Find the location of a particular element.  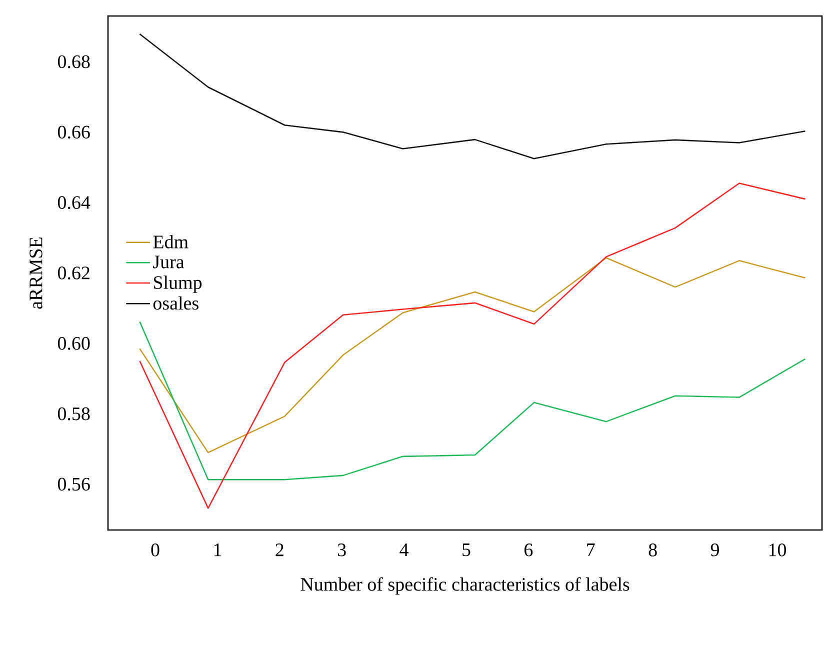

y-axis-title: aRRMSE is located at coordinates (36, 273).